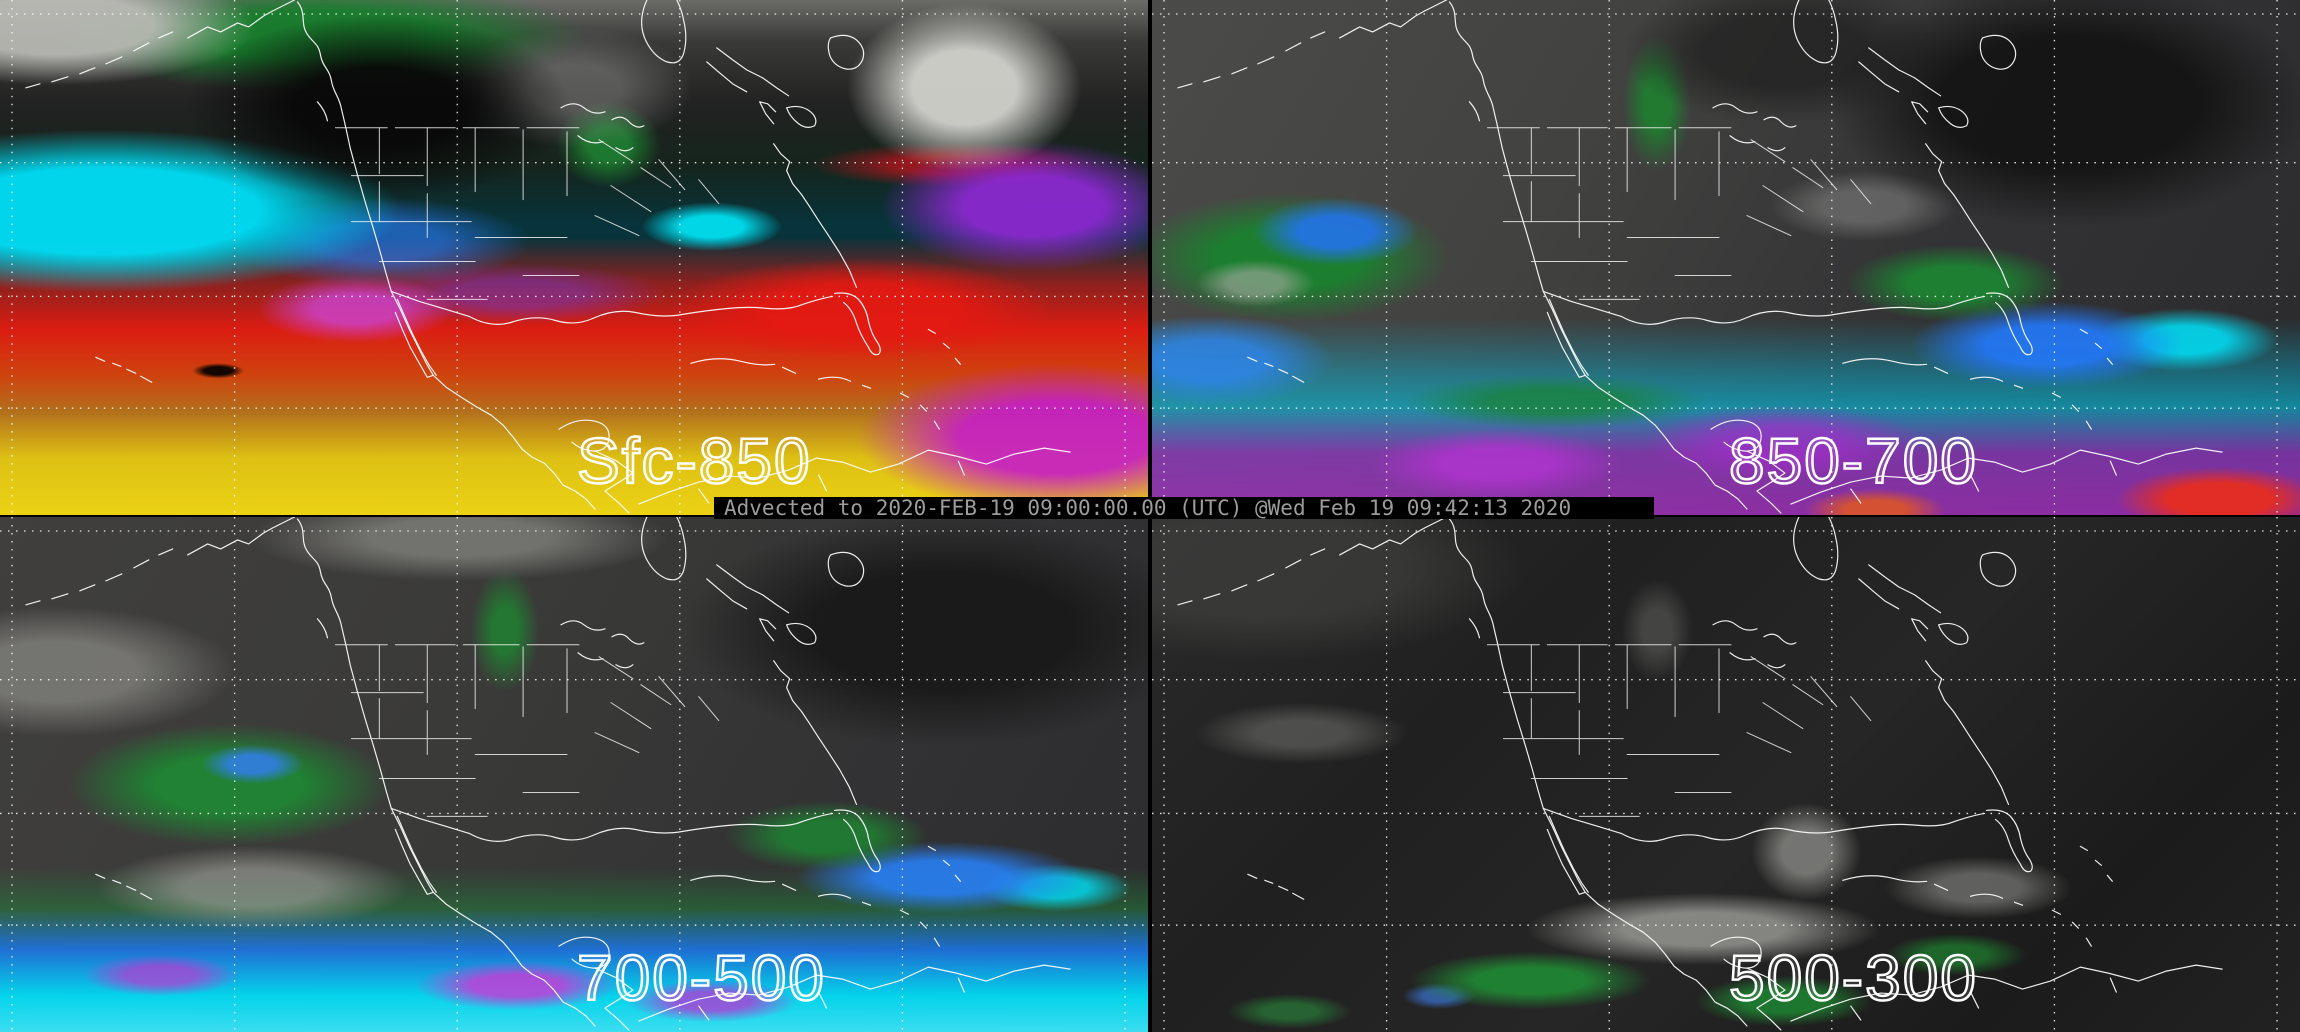  I want to click on panel-label-850-700: 850-700, so click(1853, 461).